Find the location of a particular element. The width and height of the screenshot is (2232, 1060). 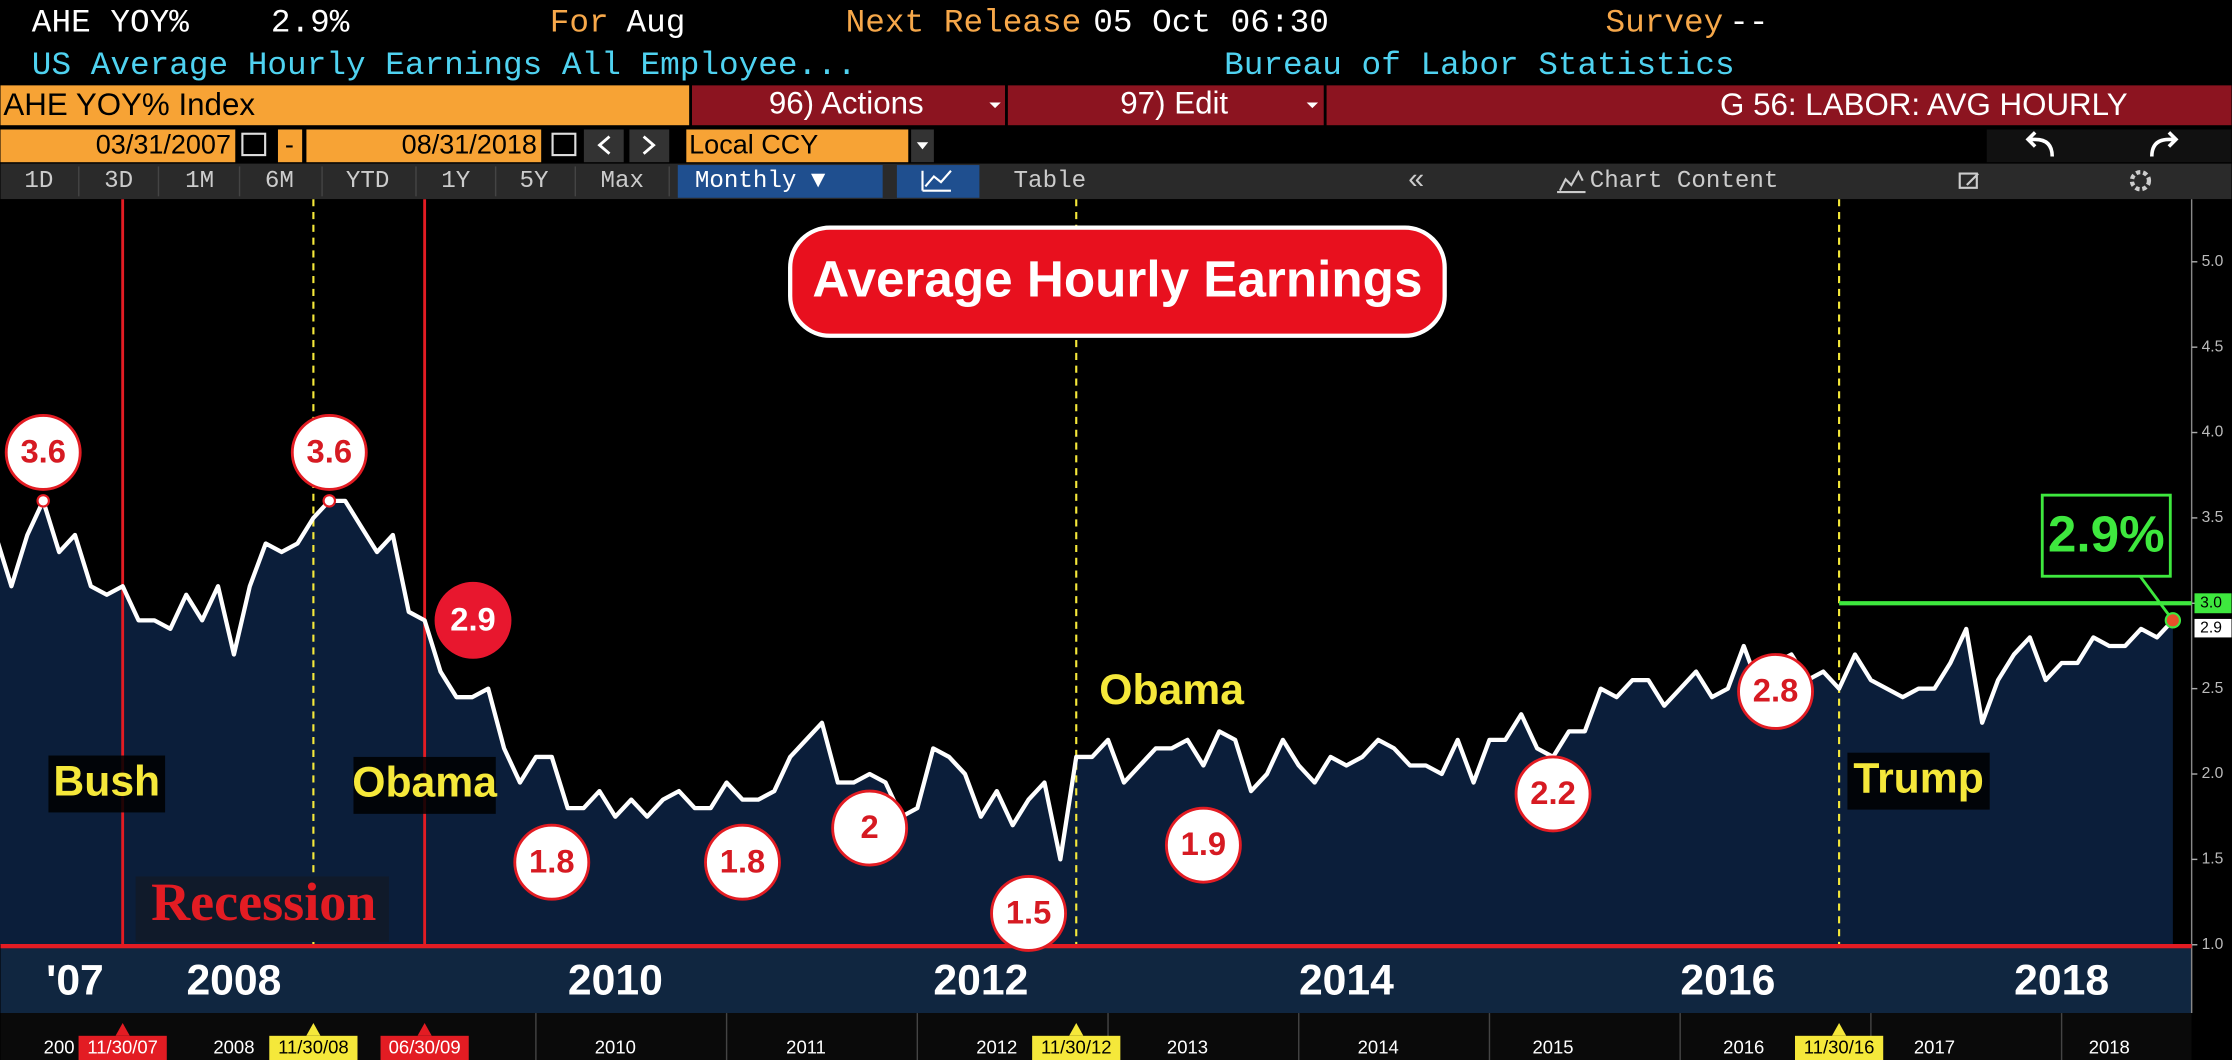

currency: Local CCY is located at coordinates (753, 145).